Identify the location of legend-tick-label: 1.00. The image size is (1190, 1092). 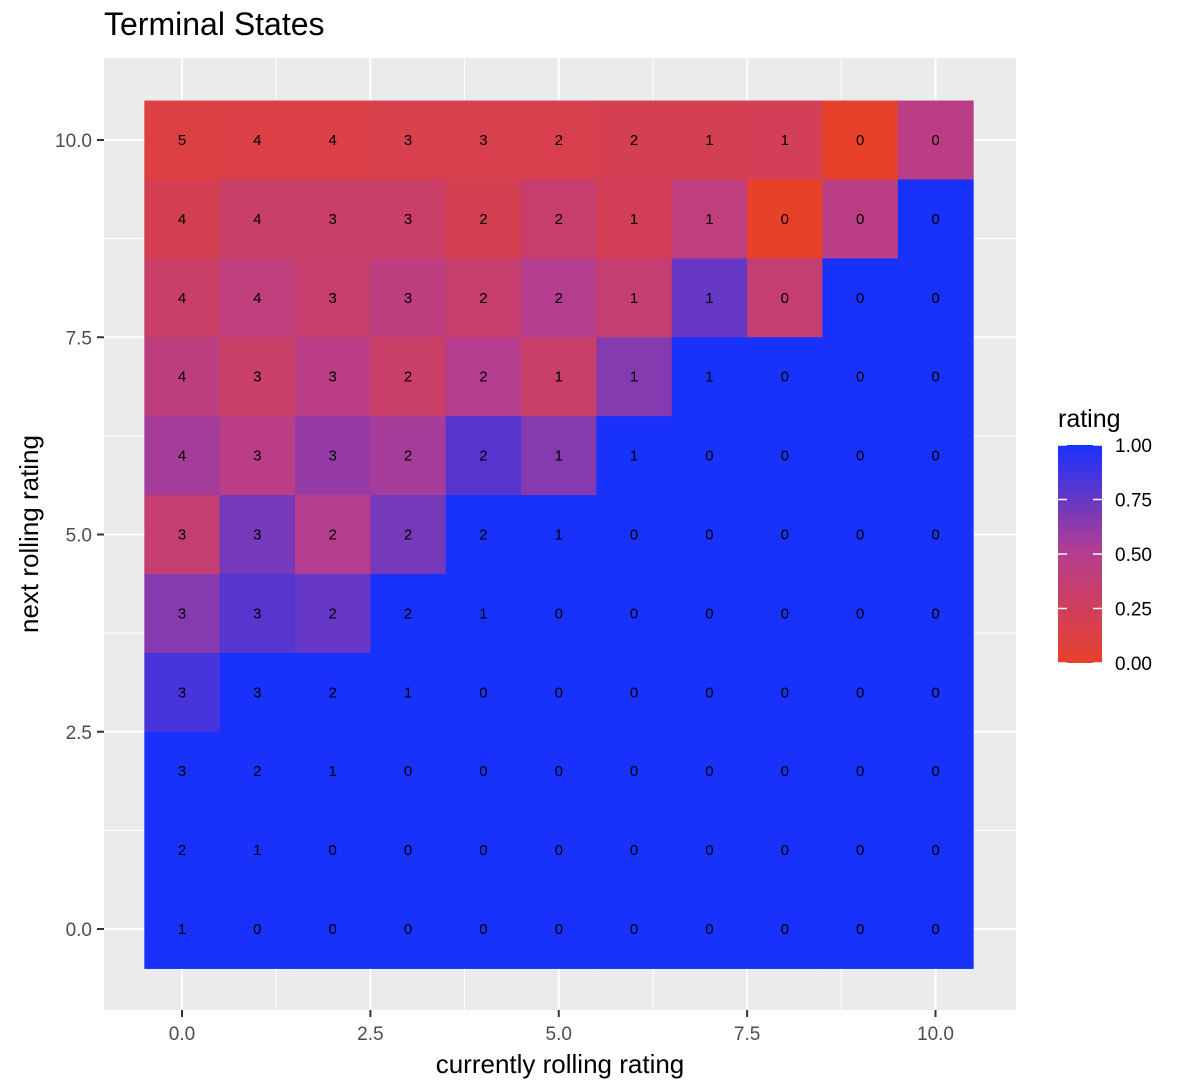
(1133, 446).